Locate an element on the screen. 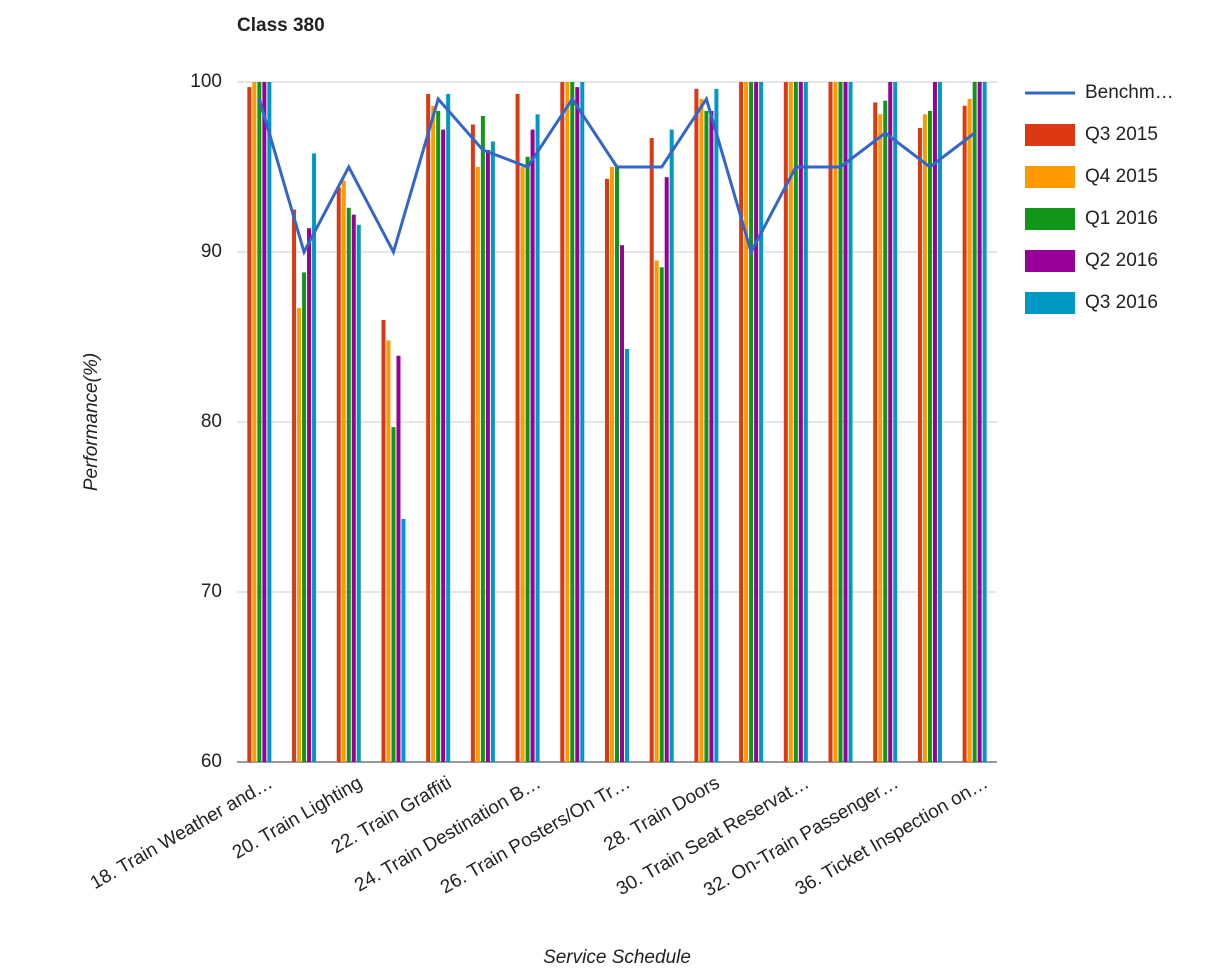  y-tick-label: 70 is located at coordinates (211, 591).